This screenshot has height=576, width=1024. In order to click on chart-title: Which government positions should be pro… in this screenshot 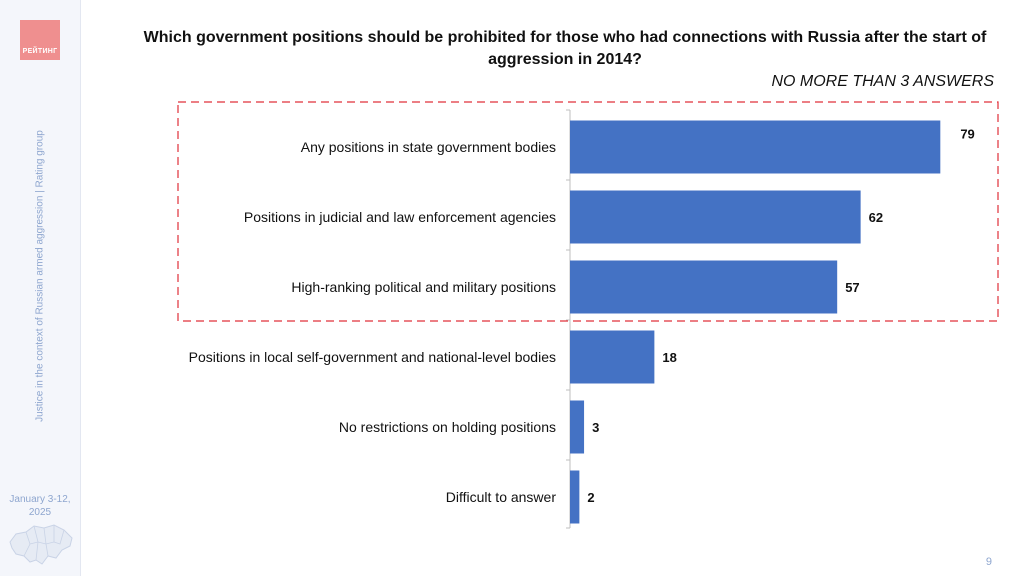, I will do `click(565, 48)`.